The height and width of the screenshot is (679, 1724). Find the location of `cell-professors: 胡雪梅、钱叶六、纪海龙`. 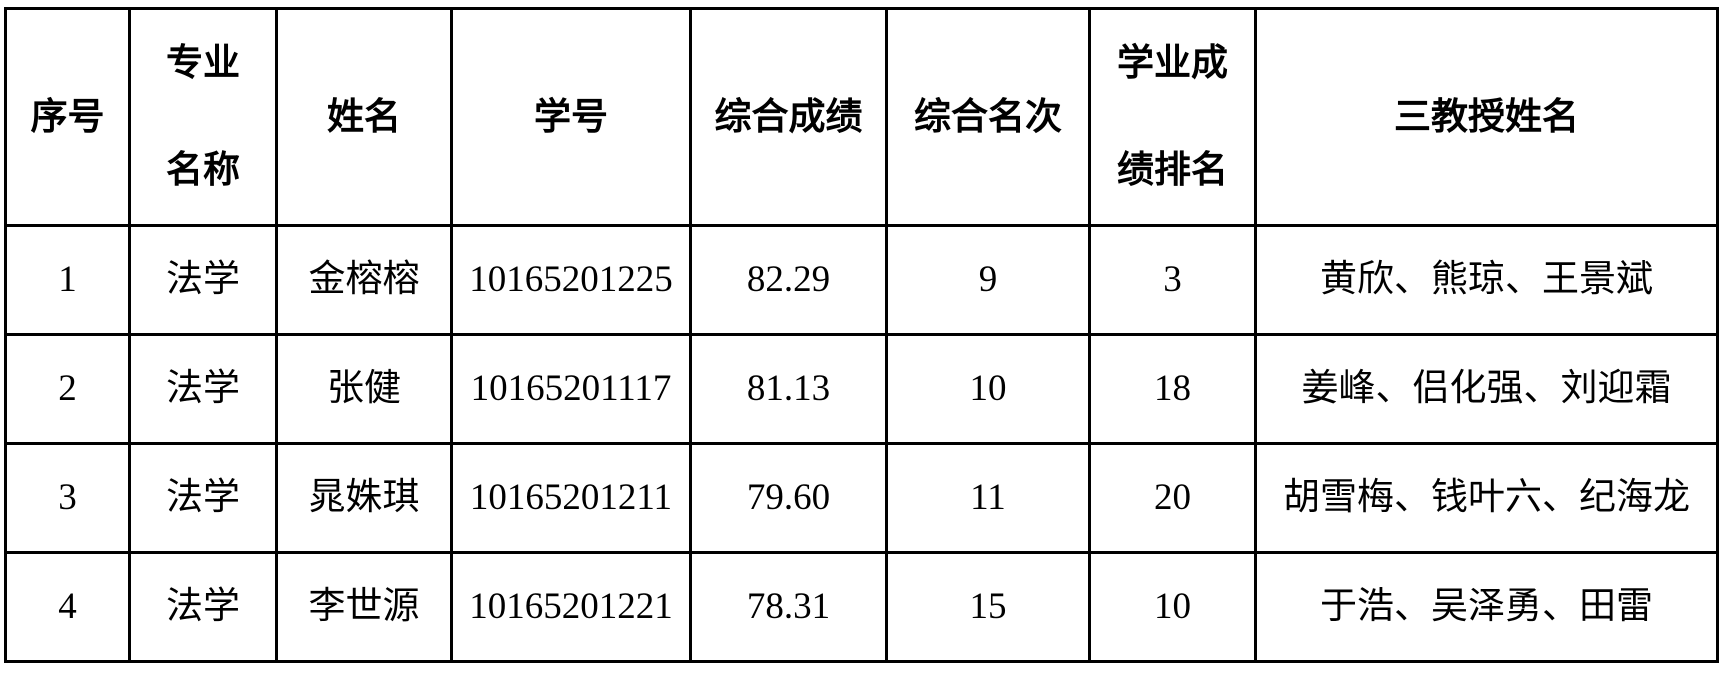

cell-professors: 胡雪梅、钱叶六、纪海龙 is located at coordinates (1486, 498).